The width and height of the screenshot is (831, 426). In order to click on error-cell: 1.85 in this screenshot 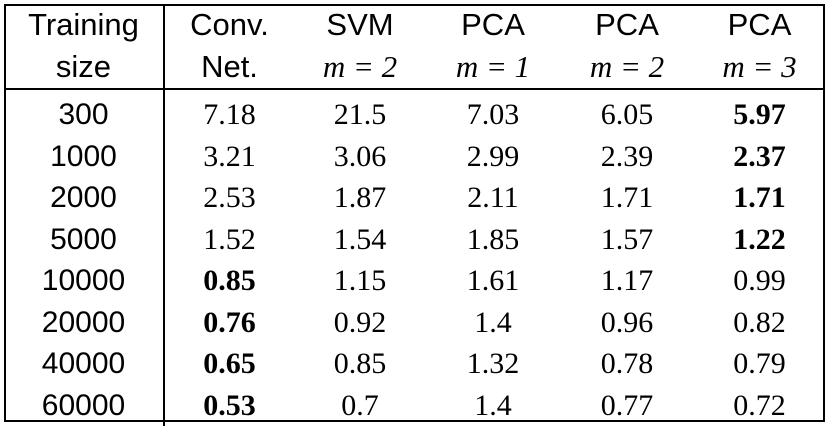, I will do `click(493, 239)`.